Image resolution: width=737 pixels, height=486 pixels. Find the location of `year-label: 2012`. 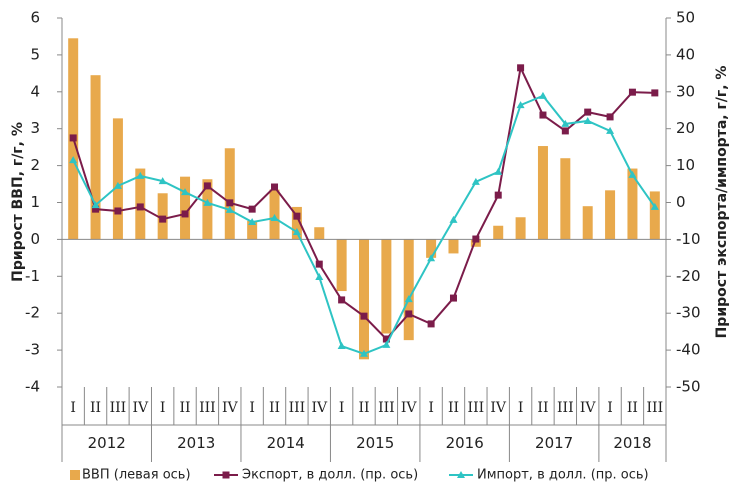

year-label: 2012 is located at coordinates (107, 443).